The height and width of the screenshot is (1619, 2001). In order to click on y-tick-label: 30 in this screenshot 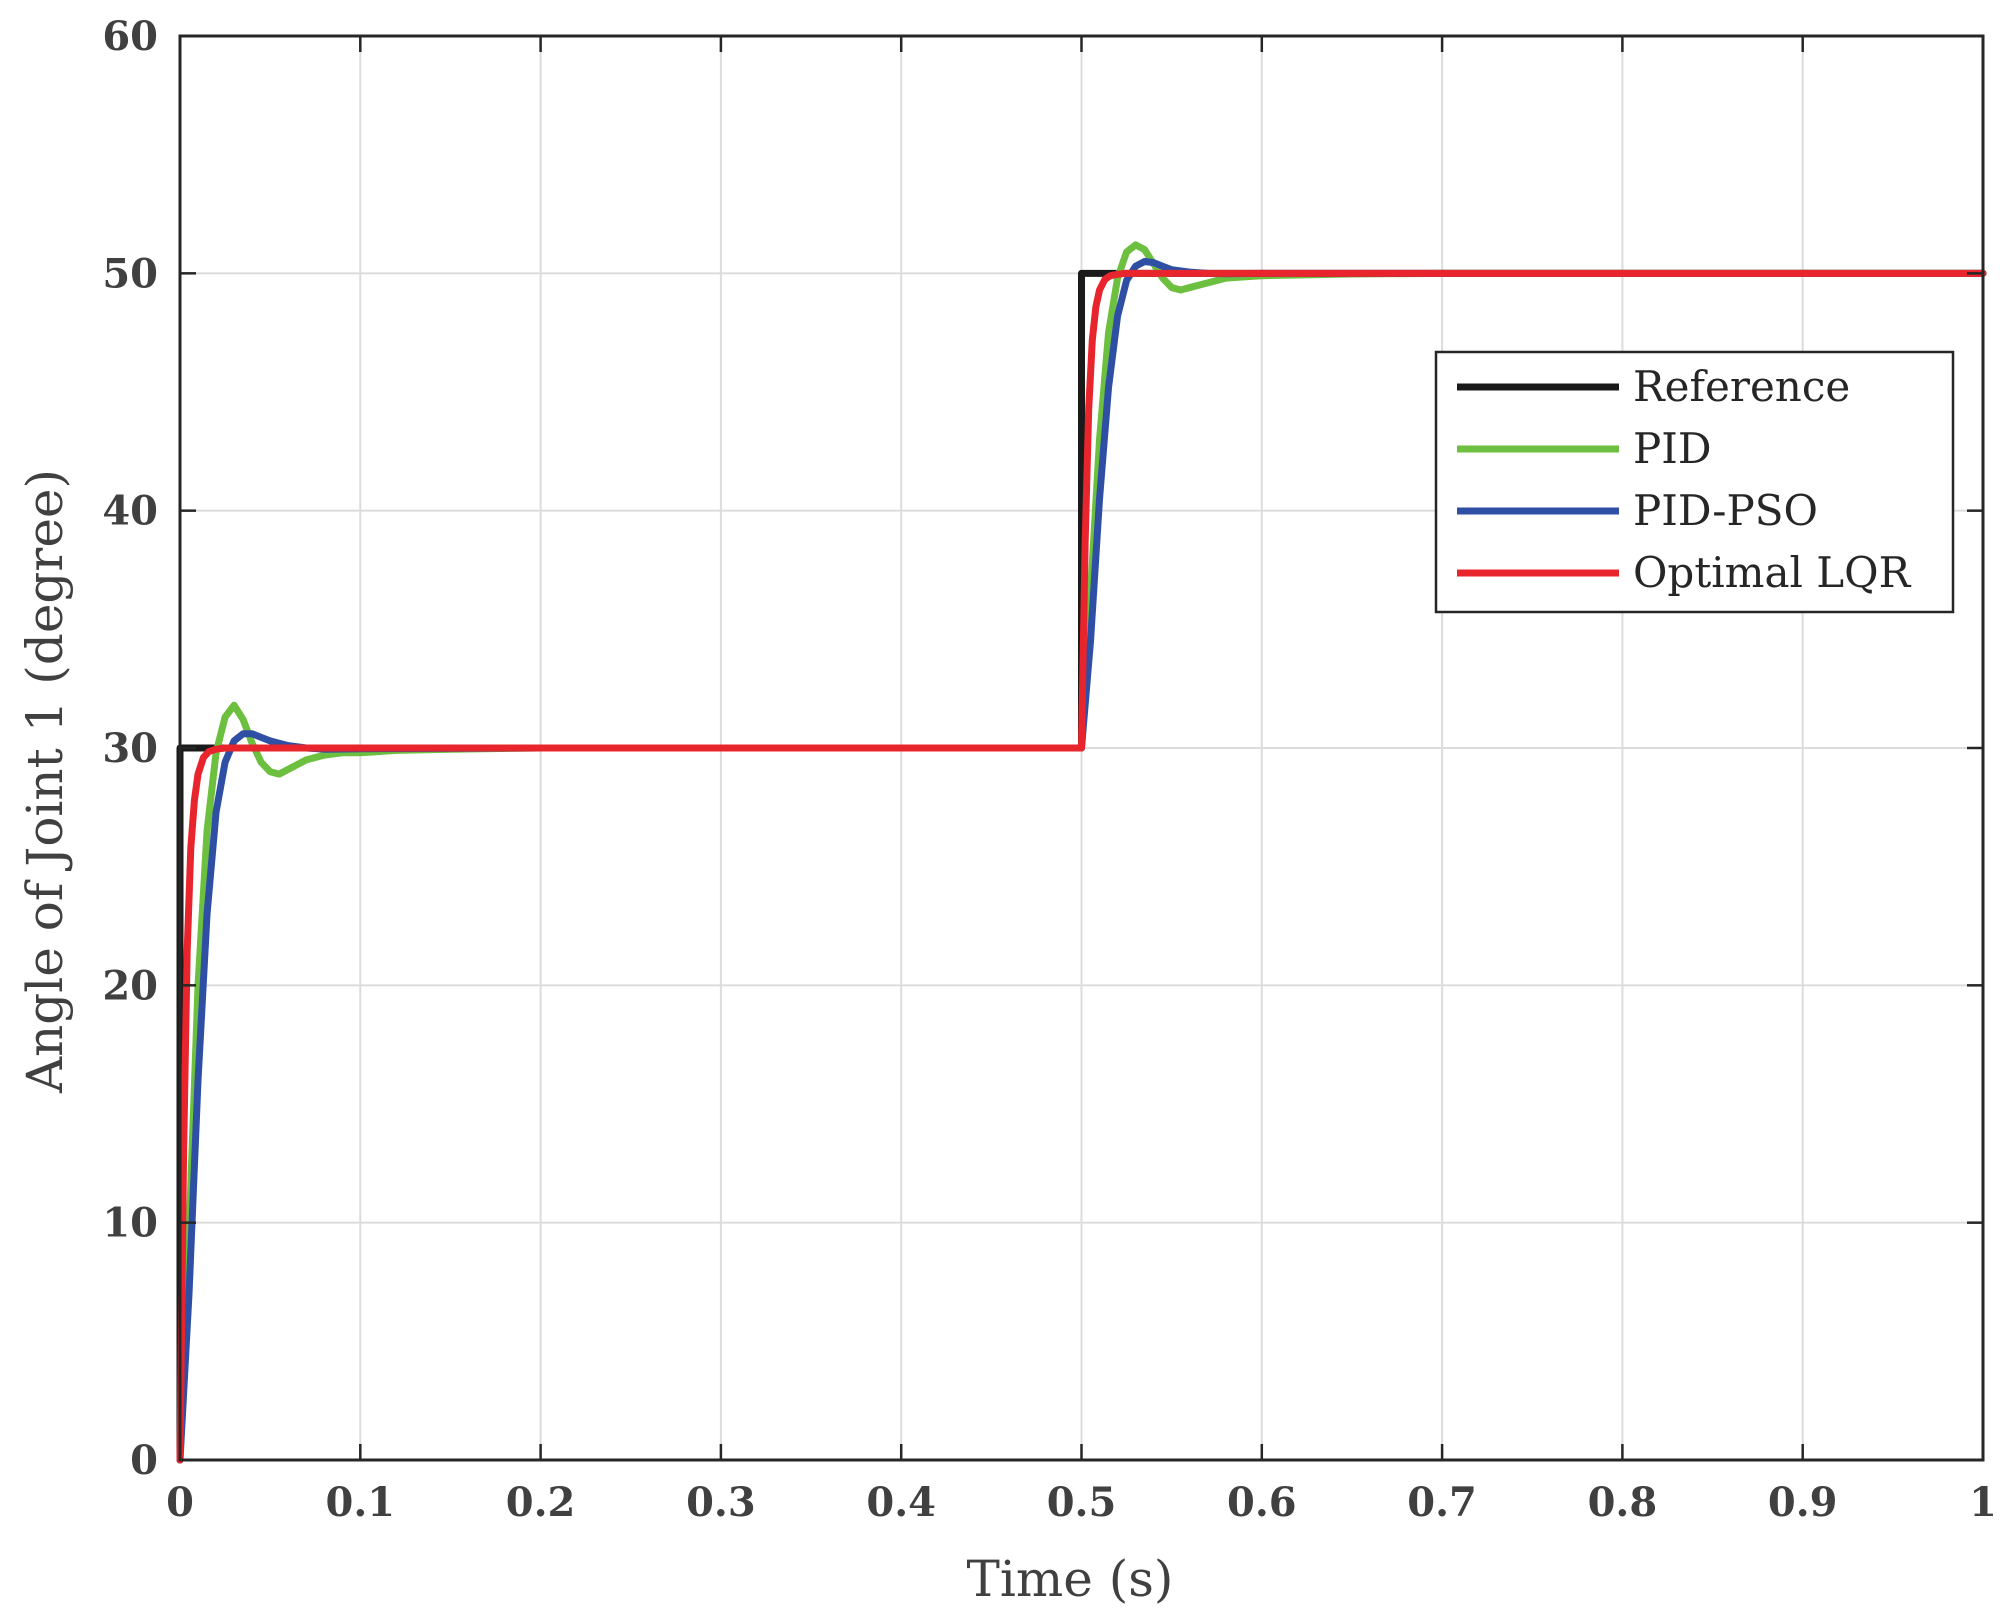, I will do `click(130, 748)`.